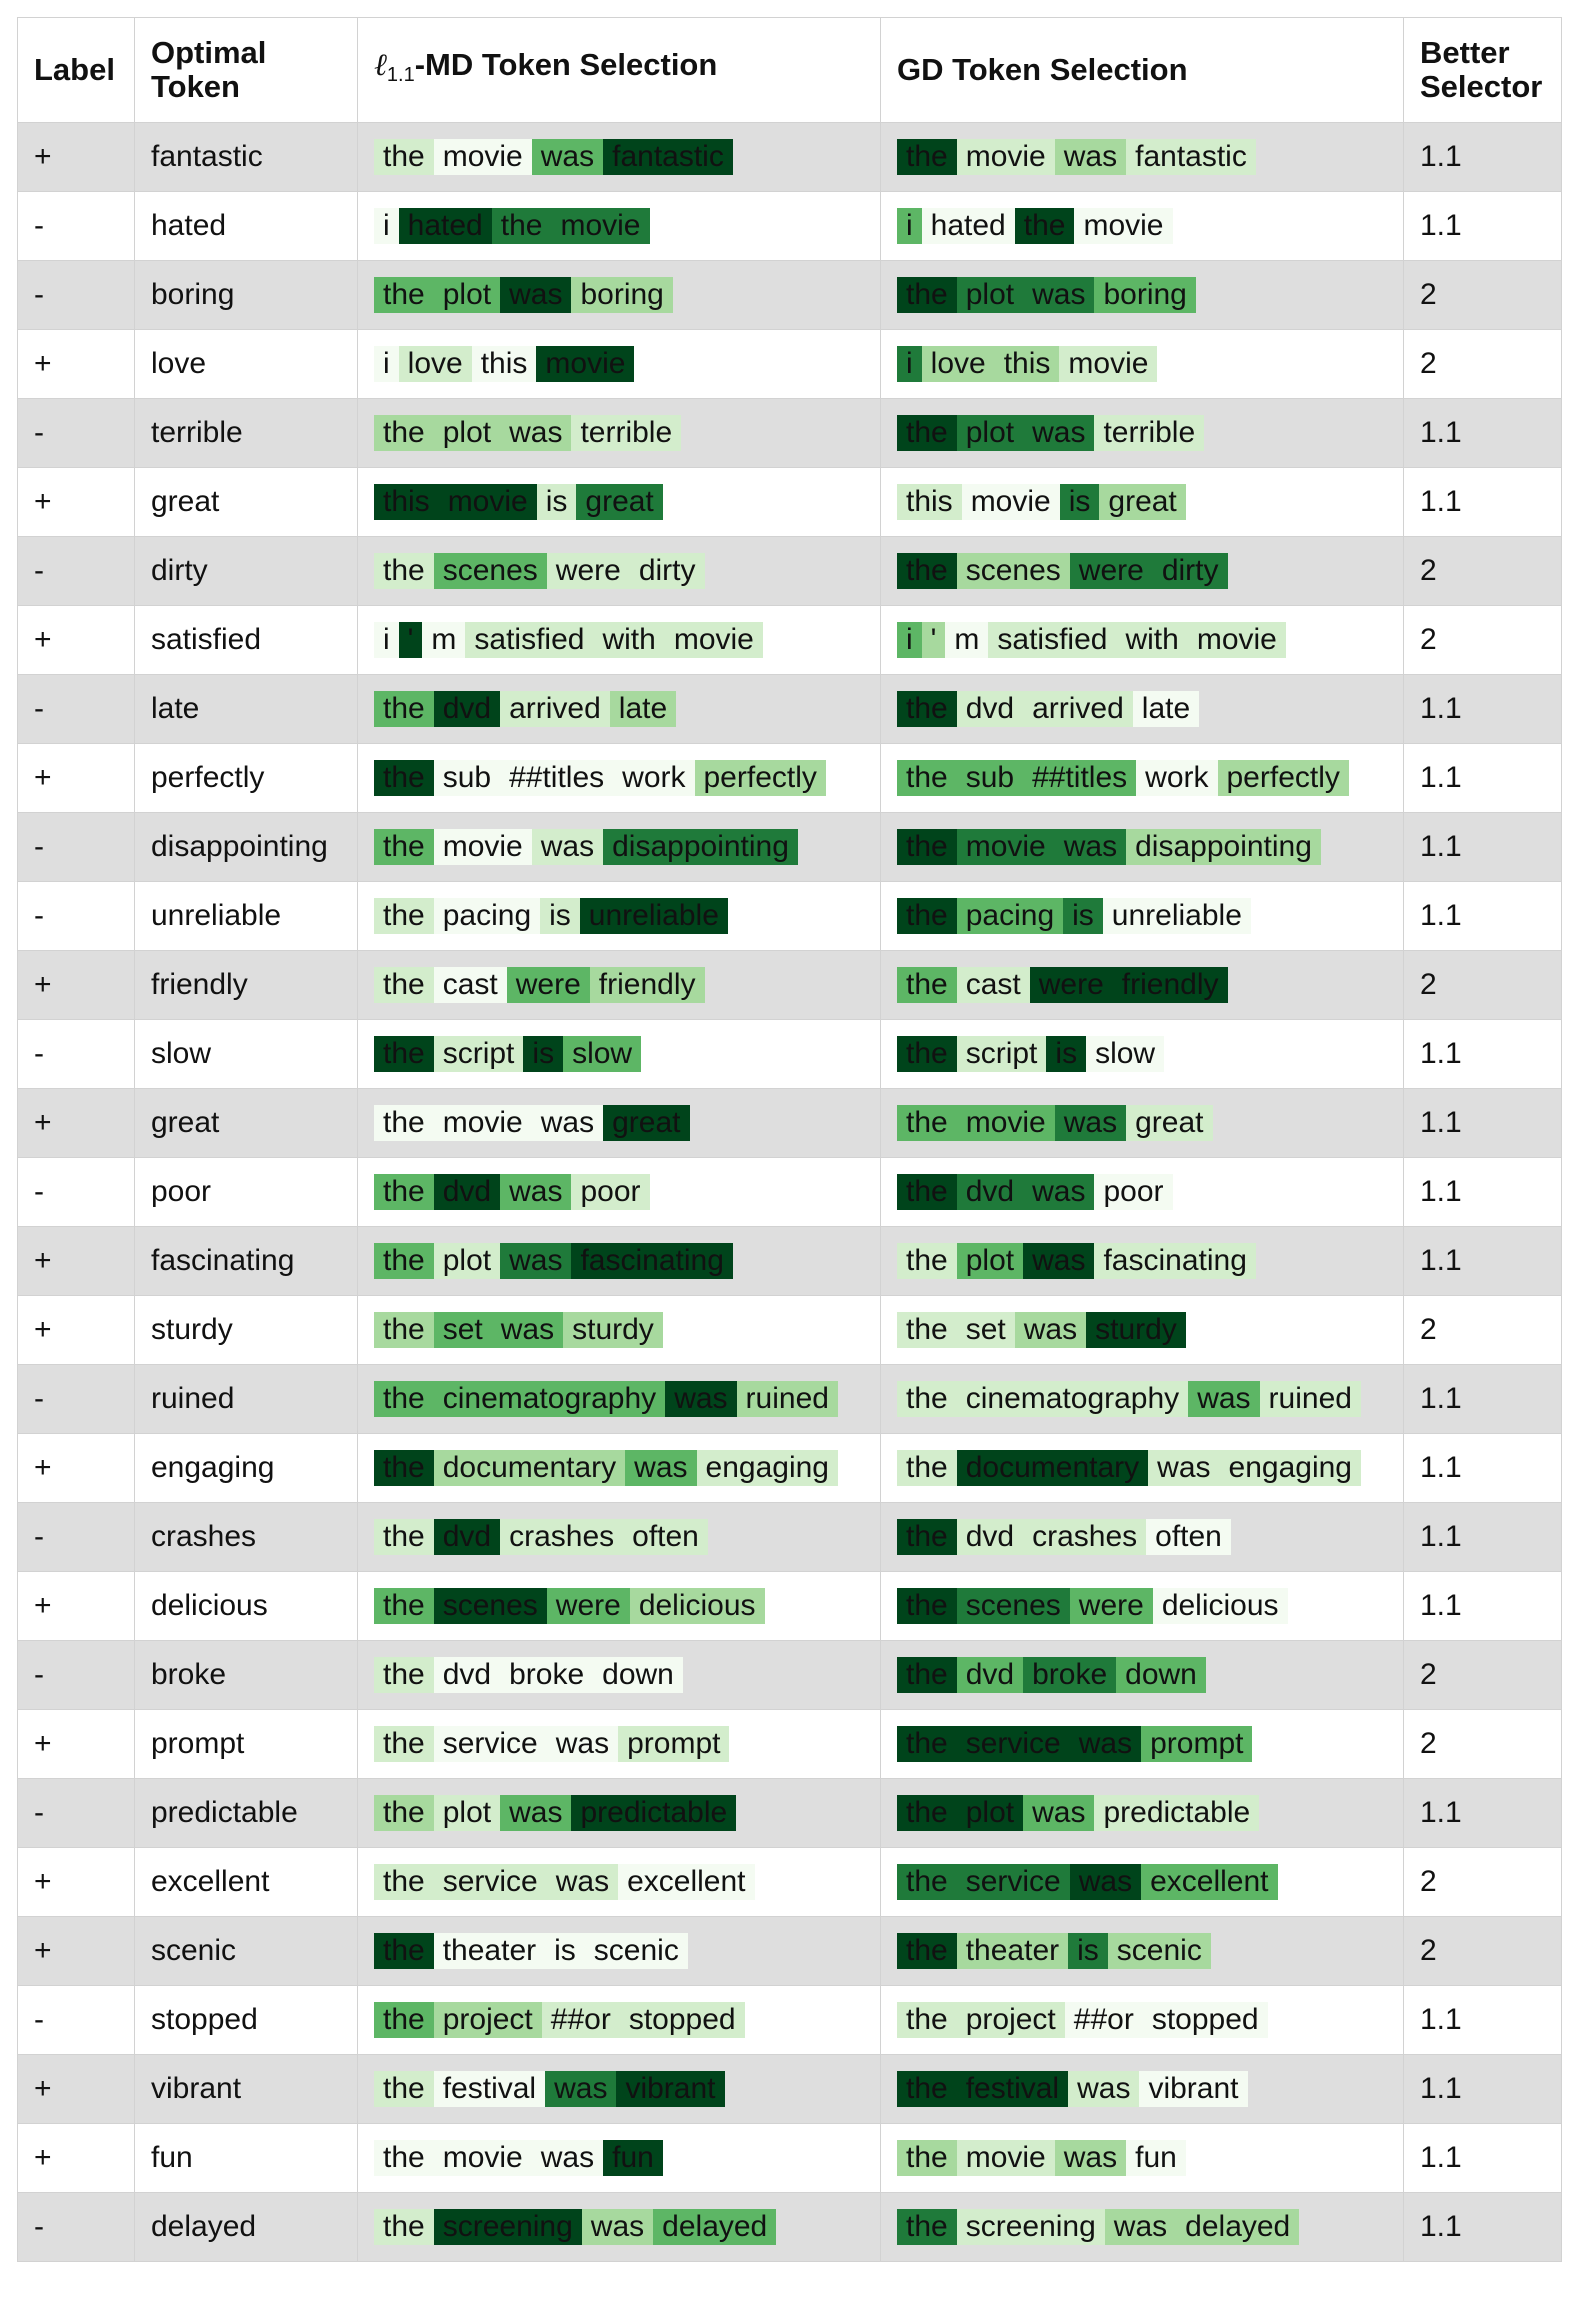  I want to click on md-token: this, so click(504, 364).